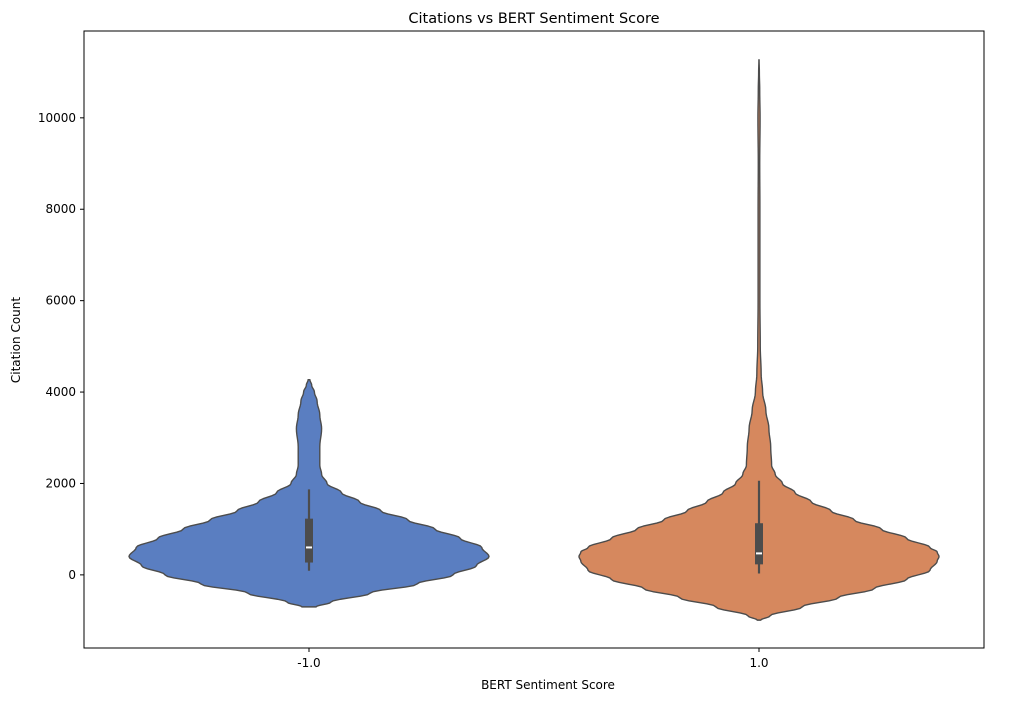 This screenshot has height=701, width=1023. I want to click on x-tick-label: -1.0, so click(308, 663).